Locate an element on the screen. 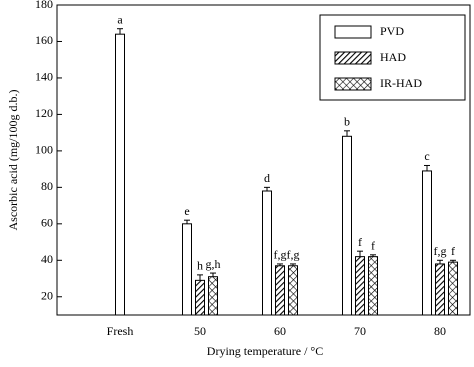 The width and height of the screenshot is (474, 367). y-tick-label: 180 is located at coordinates (44, 5).